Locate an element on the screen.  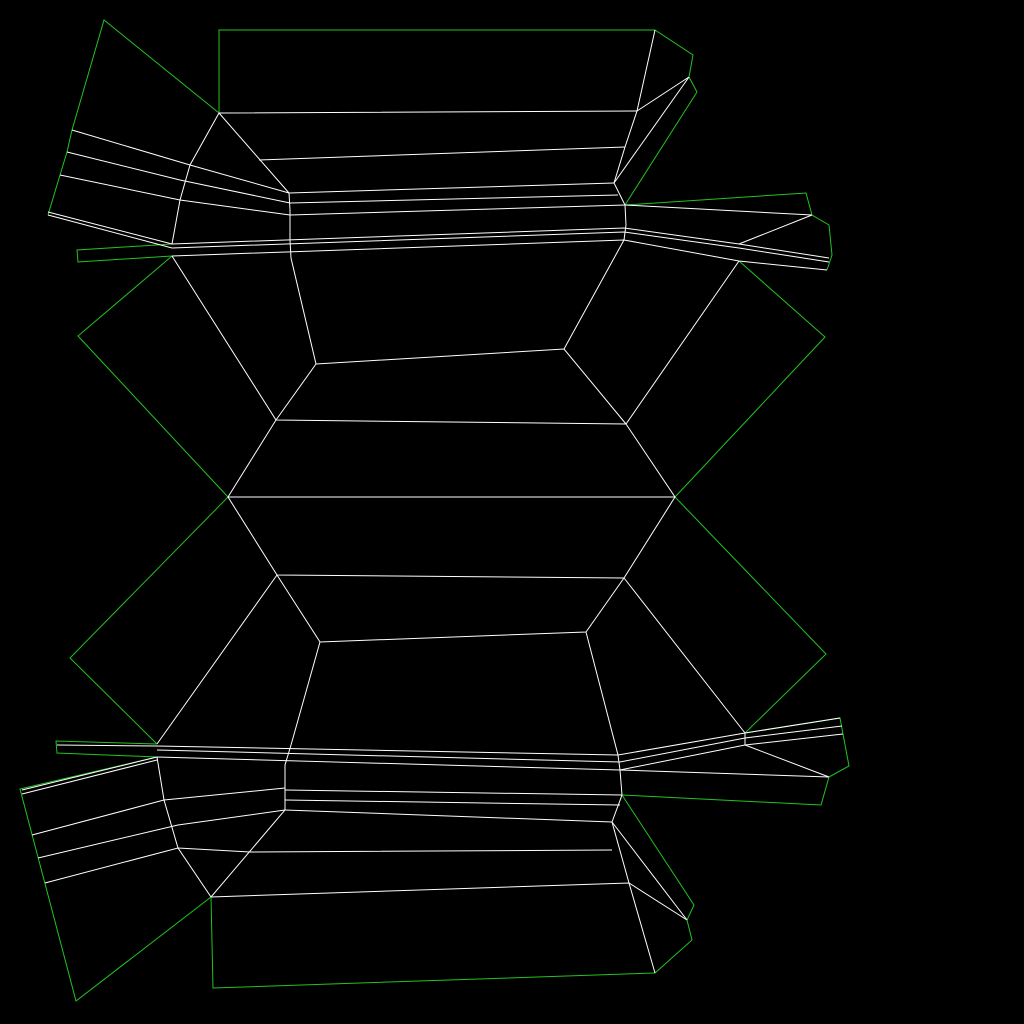
seam-upper-right-tab is located at coordinates (728, 231).